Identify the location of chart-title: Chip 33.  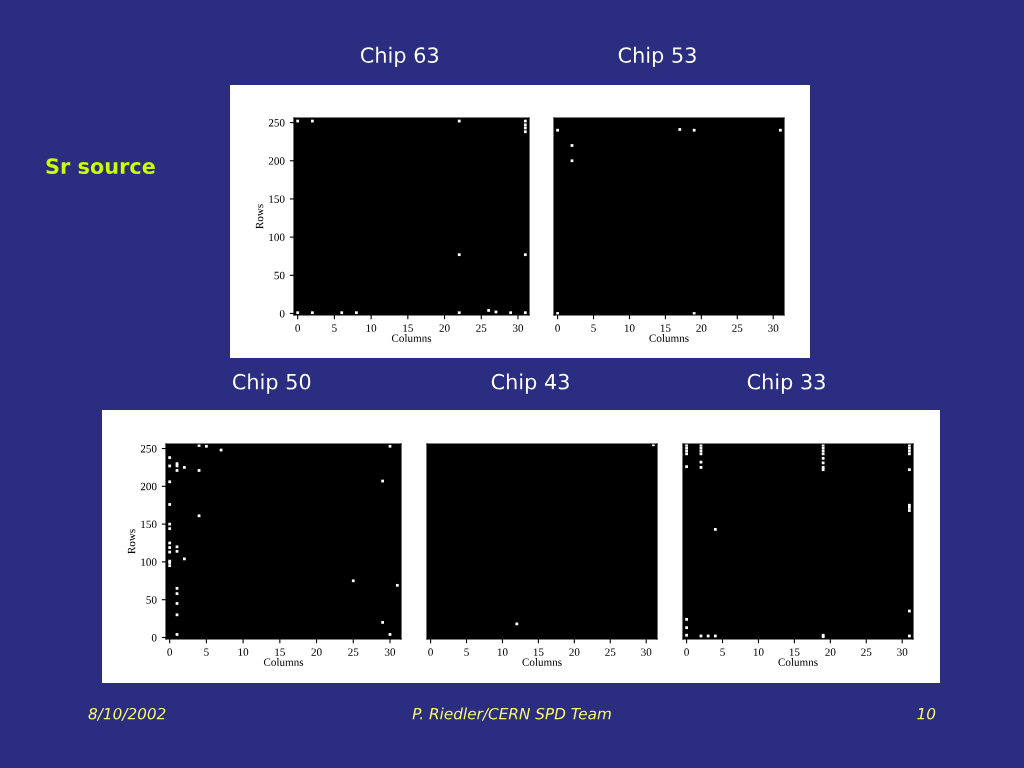
(786, 383).